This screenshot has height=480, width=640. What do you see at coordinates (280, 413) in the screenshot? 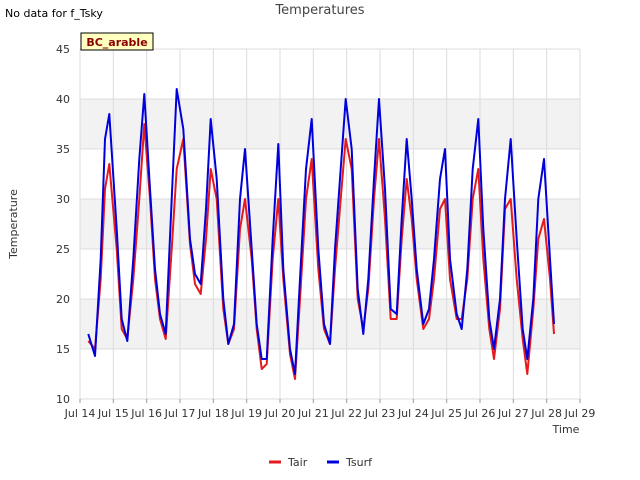
I see `x-tick-label: Jul 20` at bounding box center [280, 413].